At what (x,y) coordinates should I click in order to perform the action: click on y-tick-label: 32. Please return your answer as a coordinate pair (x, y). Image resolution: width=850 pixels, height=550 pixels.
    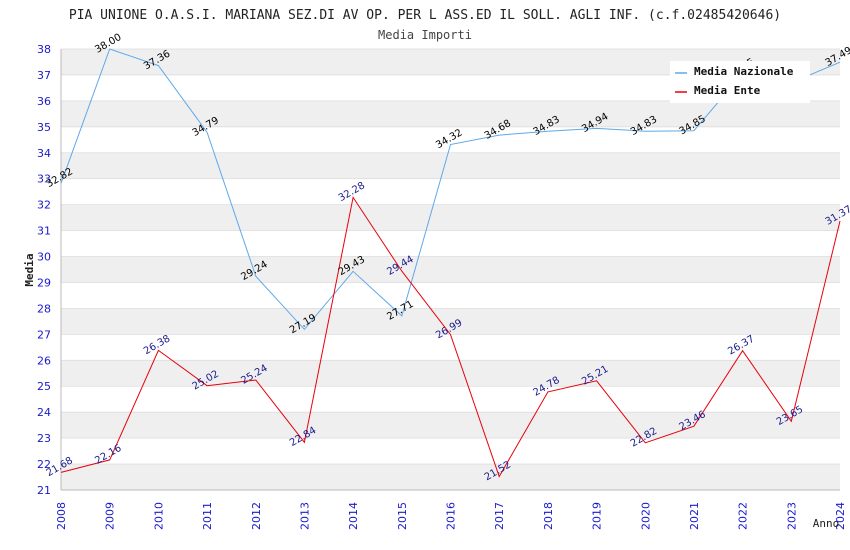
    Looking at the image, I should click on (44, 205).